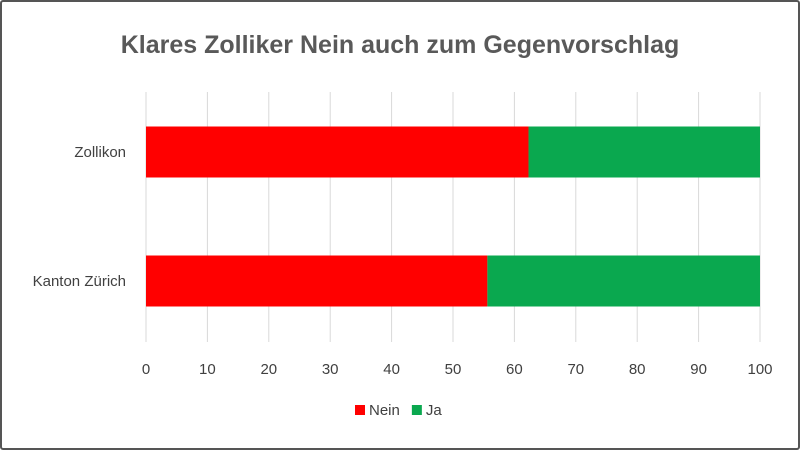 The width and height of the screenshot is (800, 450). Describe the element at coordinates (146, 369) in the screenshot. I see `x-tick-label: 0` at that location.